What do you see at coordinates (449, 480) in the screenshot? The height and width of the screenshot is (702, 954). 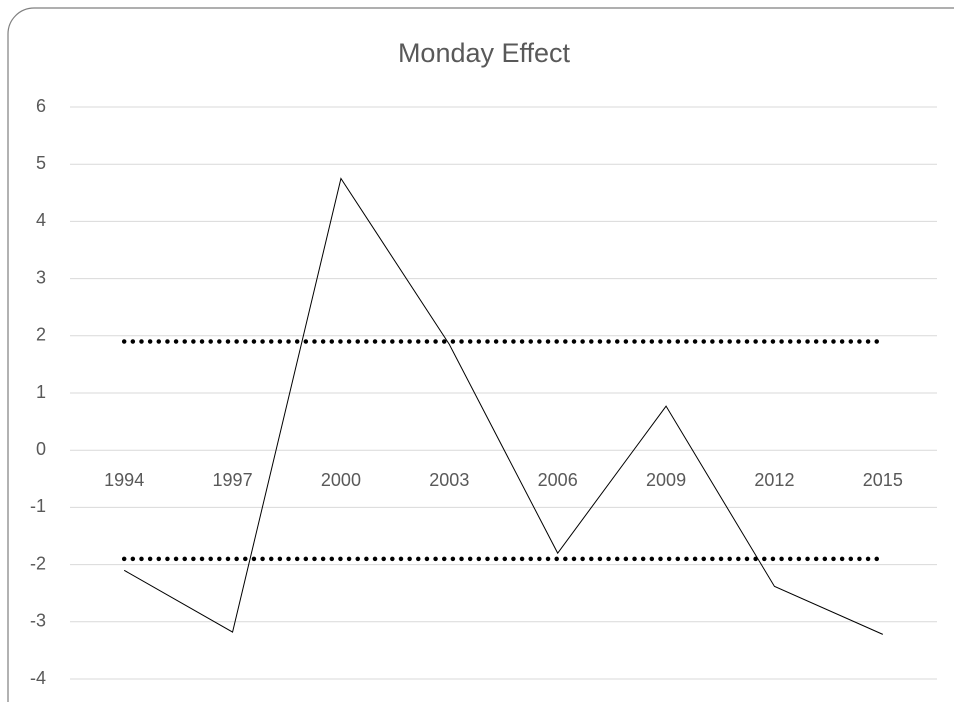 I see `x-tick-label: 2003` at bounding box center [449, 480].